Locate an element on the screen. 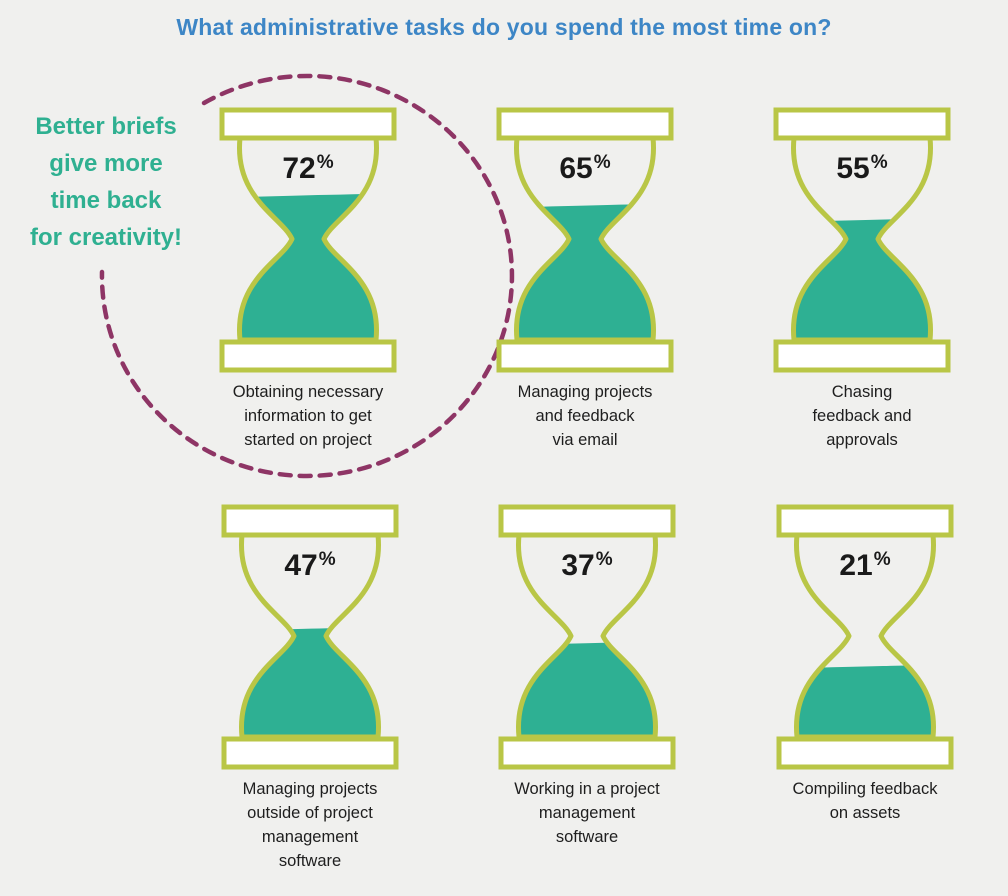 The height and width of the screenshot is (896, 1008). hourglass-6: 21% is located at coordinates (865, 639).